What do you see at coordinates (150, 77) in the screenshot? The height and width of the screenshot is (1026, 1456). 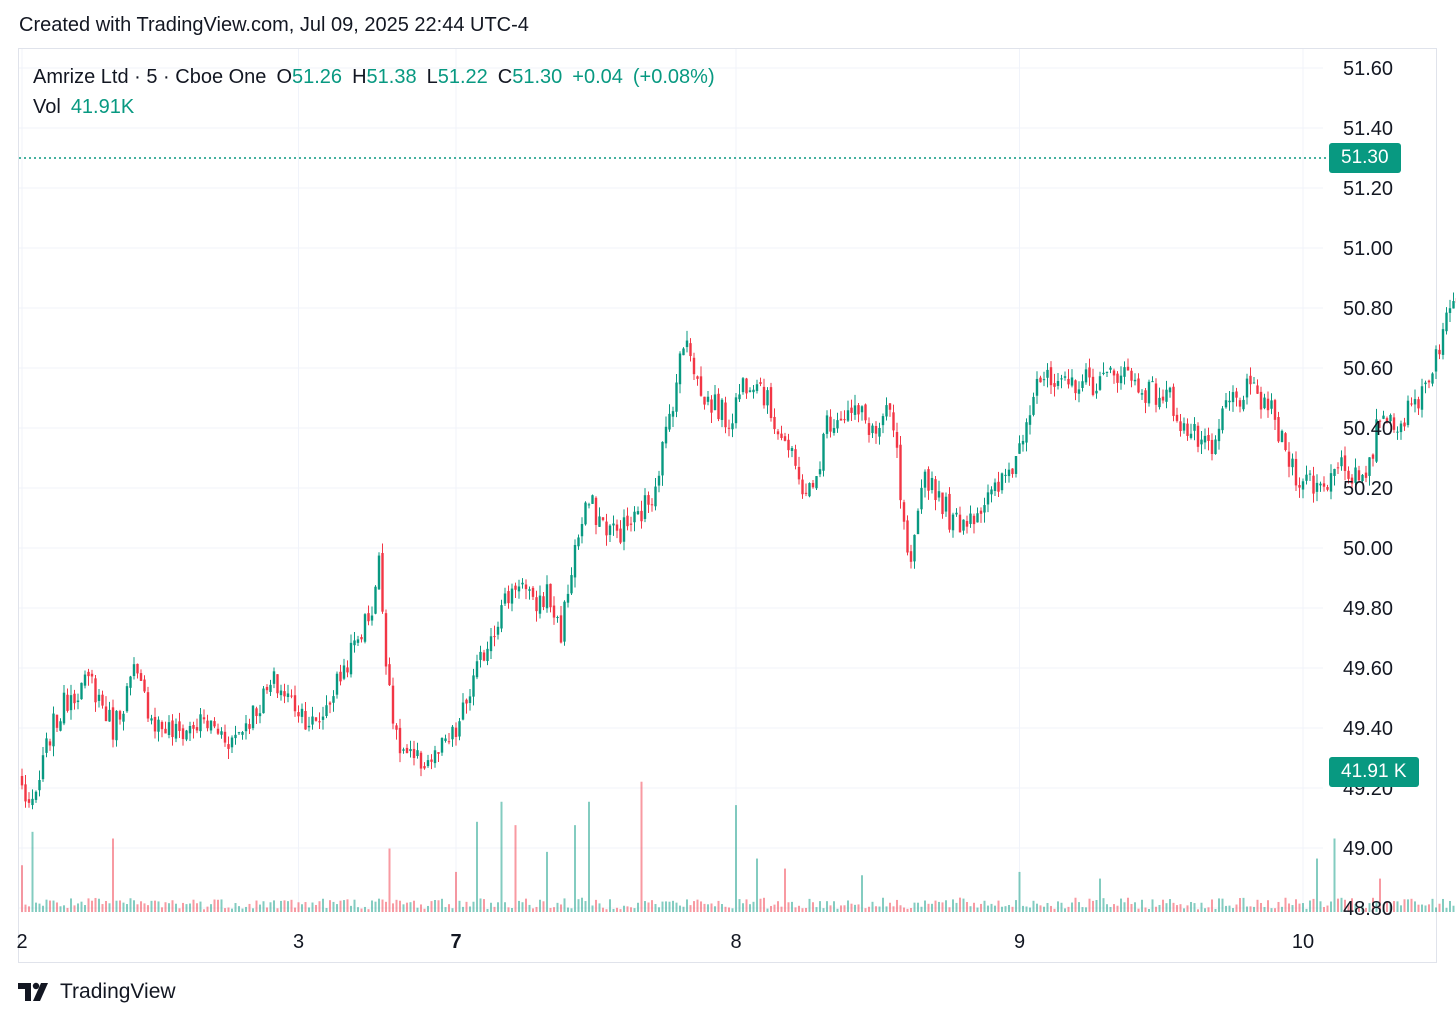 I see `symbol-name: Amrize Ltd · 5 · Cboe One` at bounding box center [150, 77].